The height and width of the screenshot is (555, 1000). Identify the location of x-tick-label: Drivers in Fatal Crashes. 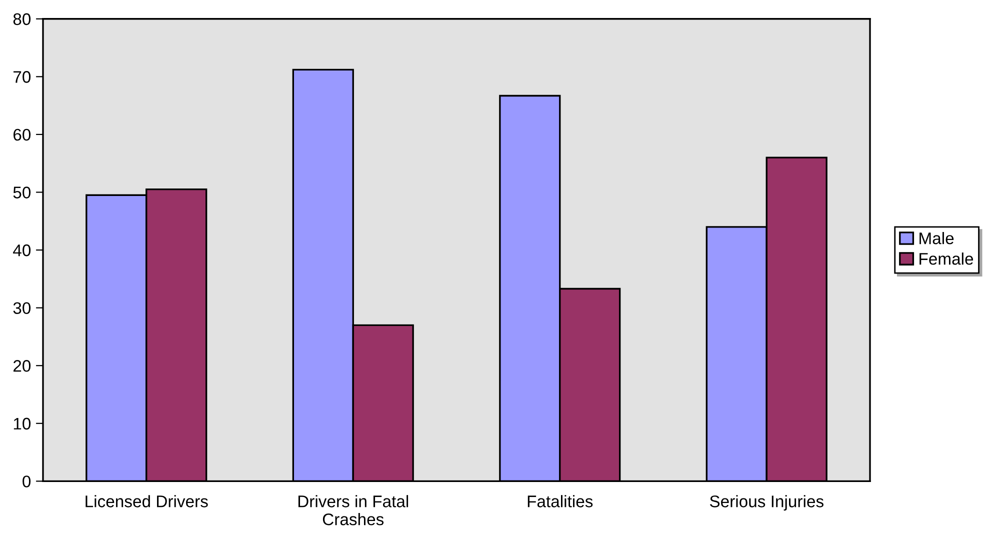
(353, 510).